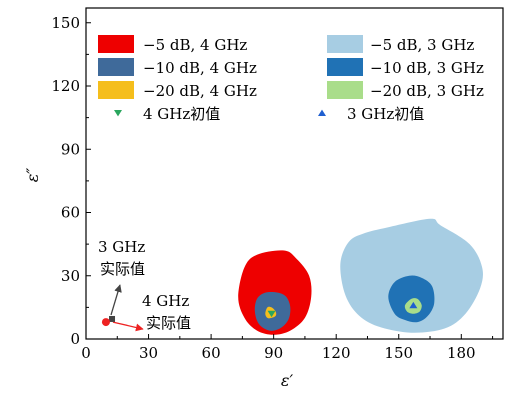 The height and width of the screenshot is (394, 505). What do you see at coordinates (200, 68) in the screenshot?
I see `legend-label-1: −10 dB, 4 GHz` at bounding box center [200, 68].